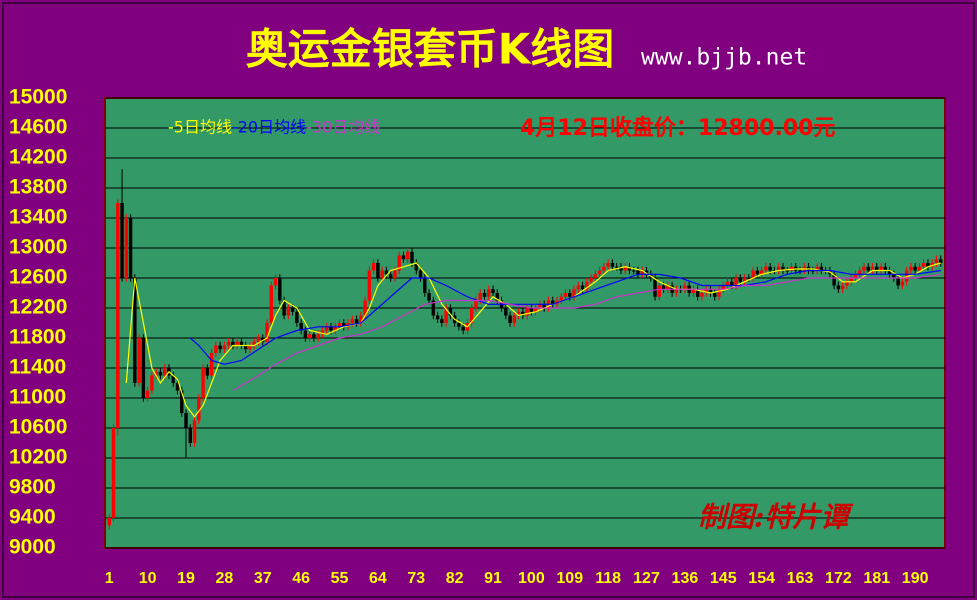  Describe the element at coordinates (186, 578) in the screenshot. I see `x-tick-label: 19` at that location.